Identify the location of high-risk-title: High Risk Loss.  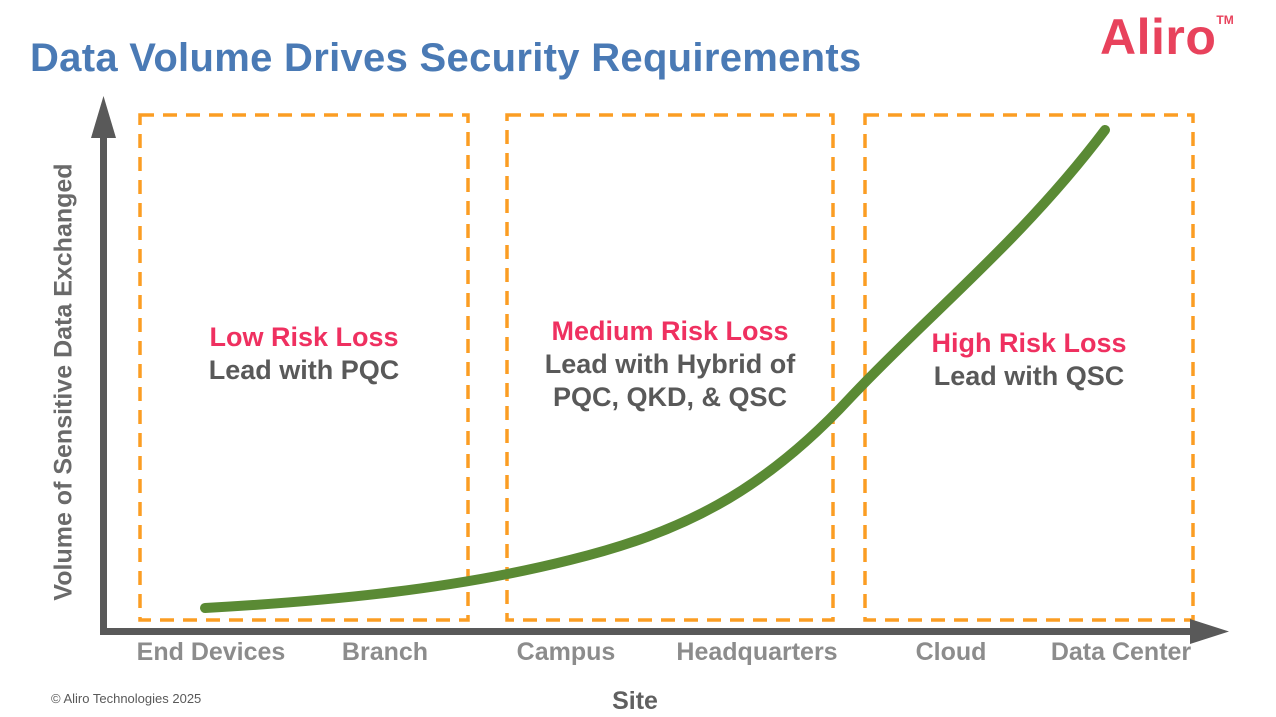
(1029, 343).